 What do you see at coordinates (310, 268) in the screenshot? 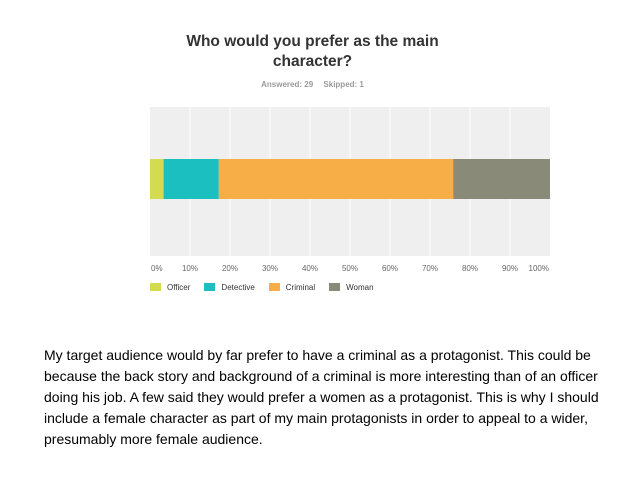
I see `x-tick-label: 40%` at bounding box center [310, 268].